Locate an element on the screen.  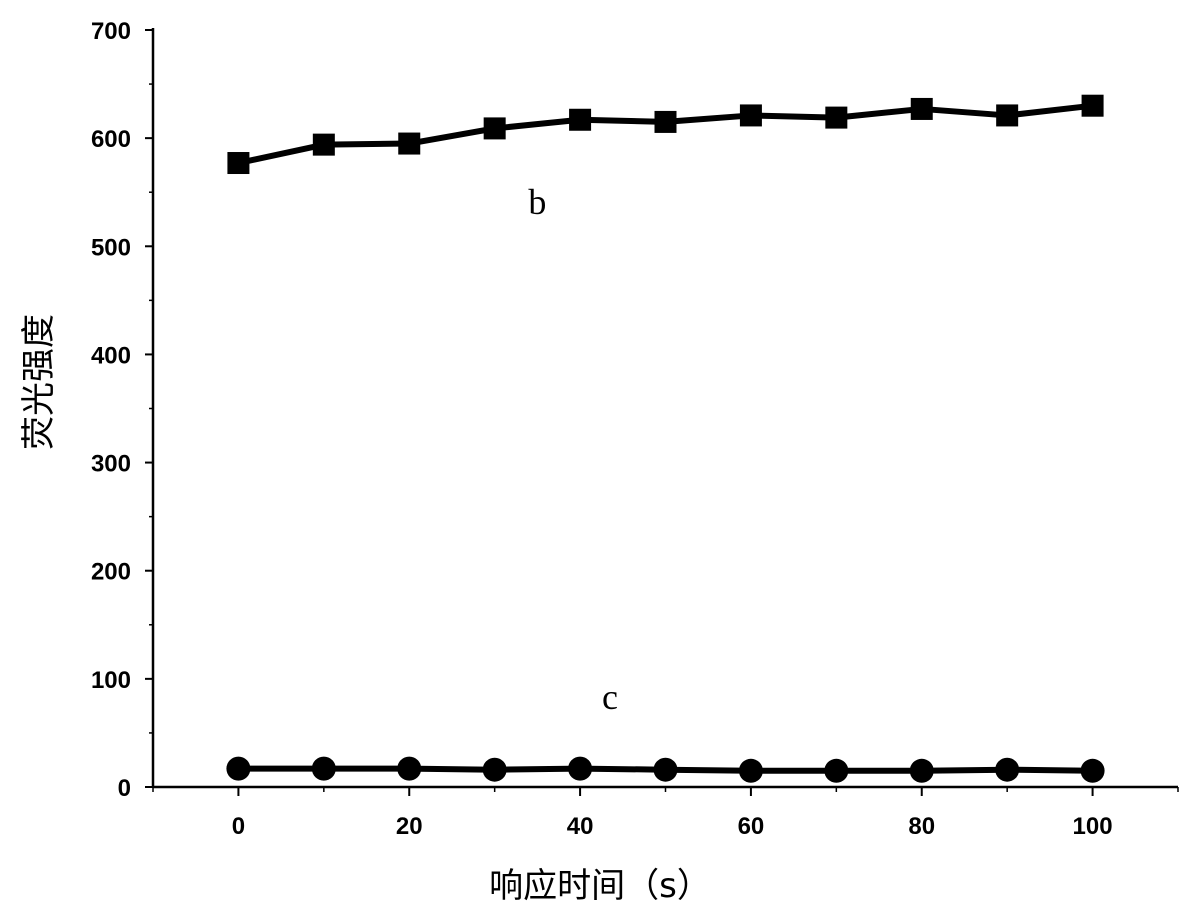
x-tick-label: 80 is located at coordinates (921, 826).